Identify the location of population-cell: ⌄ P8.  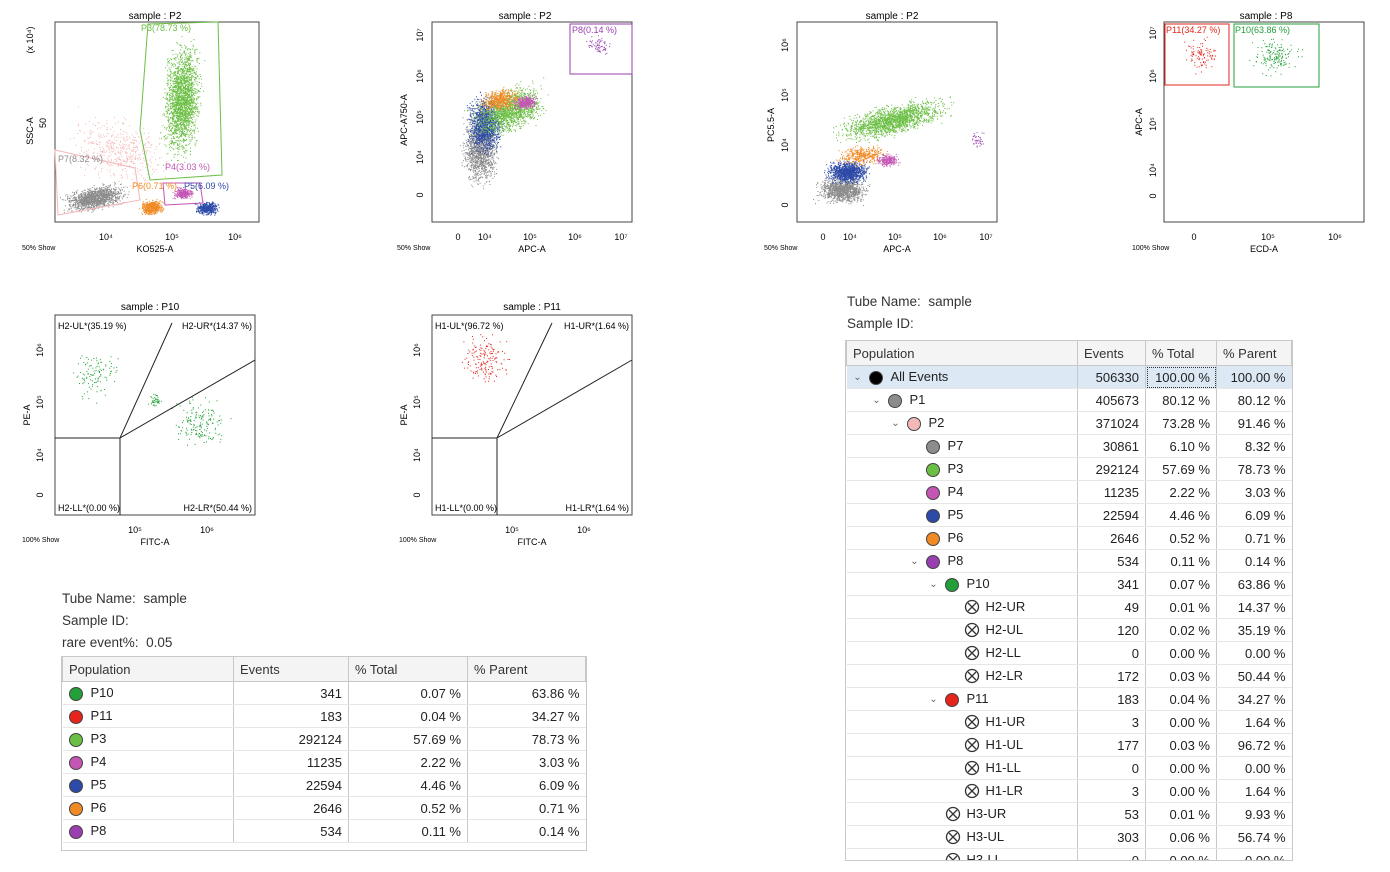
(962, 561).